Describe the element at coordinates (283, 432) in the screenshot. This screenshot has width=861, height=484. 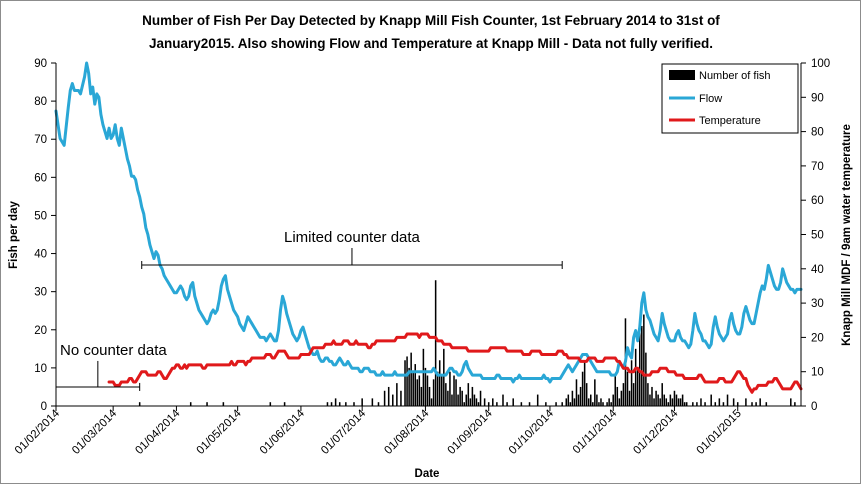
I see `x-tick-label: 01/06/2014` at that location.